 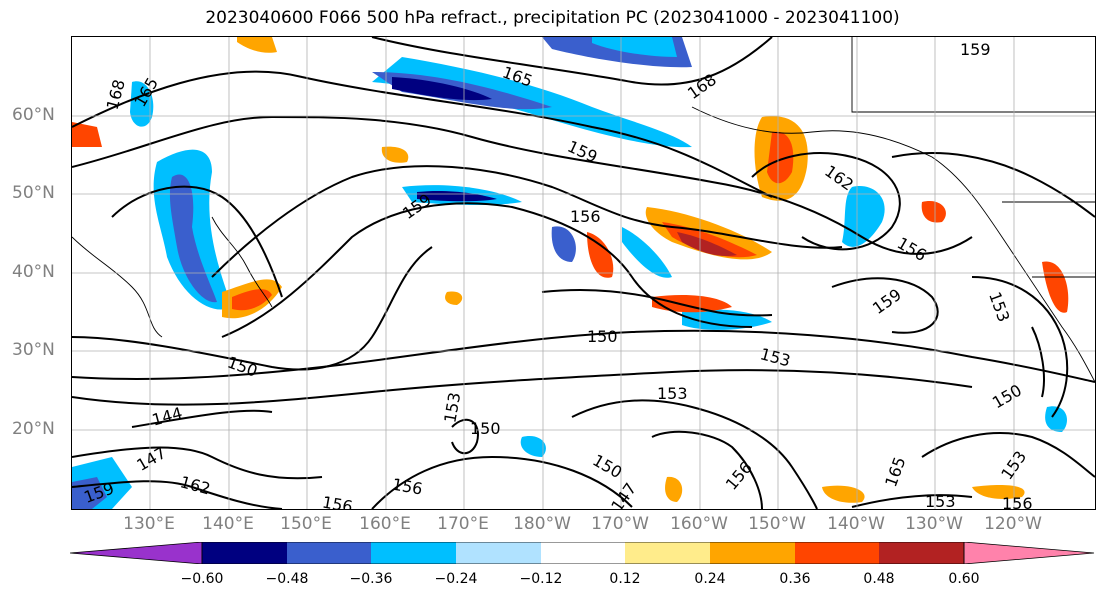 I want to click on lon-label: 170°E, so click(x=463, y=524).